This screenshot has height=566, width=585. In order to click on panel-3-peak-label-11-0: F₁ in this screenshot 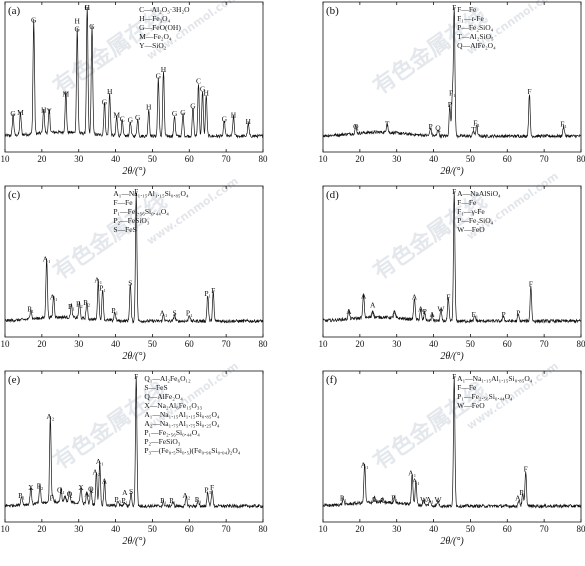, I will do `click(474, 314)`.